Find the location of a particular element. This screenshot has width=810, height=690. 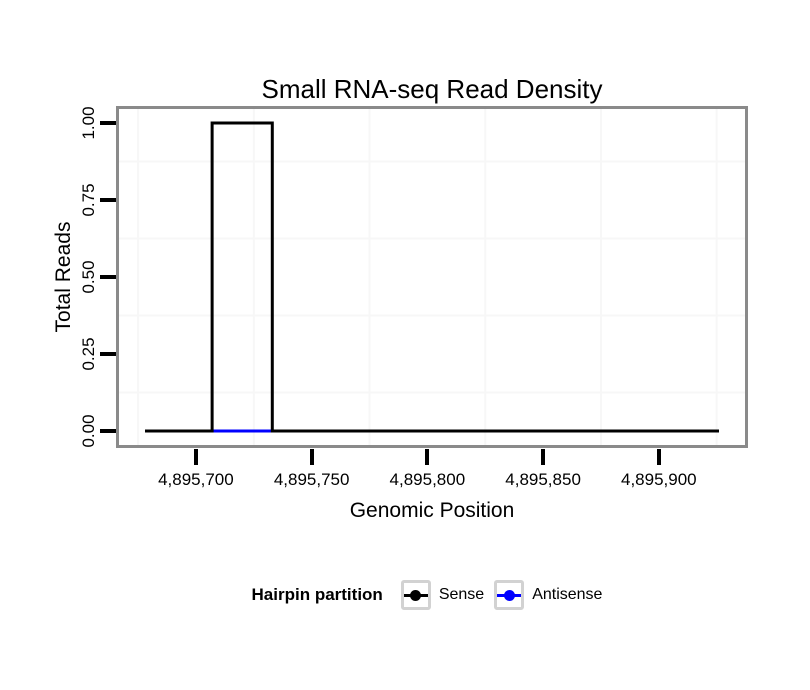

legend: Hairpin partition Sense Antisense is located at coordinates (432, 595).